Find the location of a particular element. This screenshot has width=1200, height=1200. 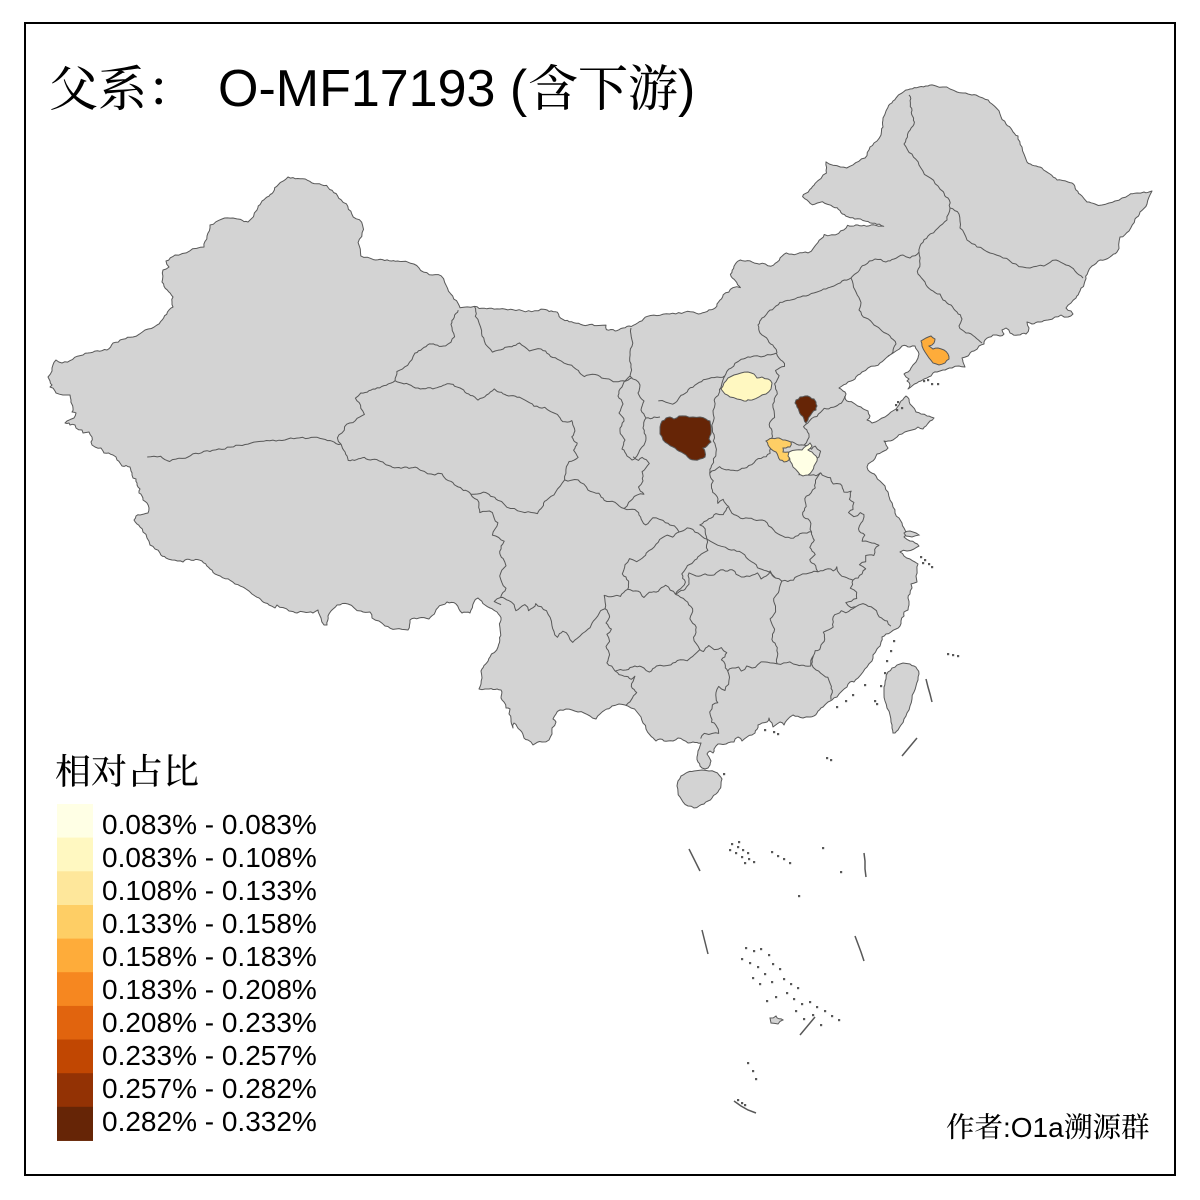

svg-text: 0.208% - 0.233% is located at coordinates (209, 1022).